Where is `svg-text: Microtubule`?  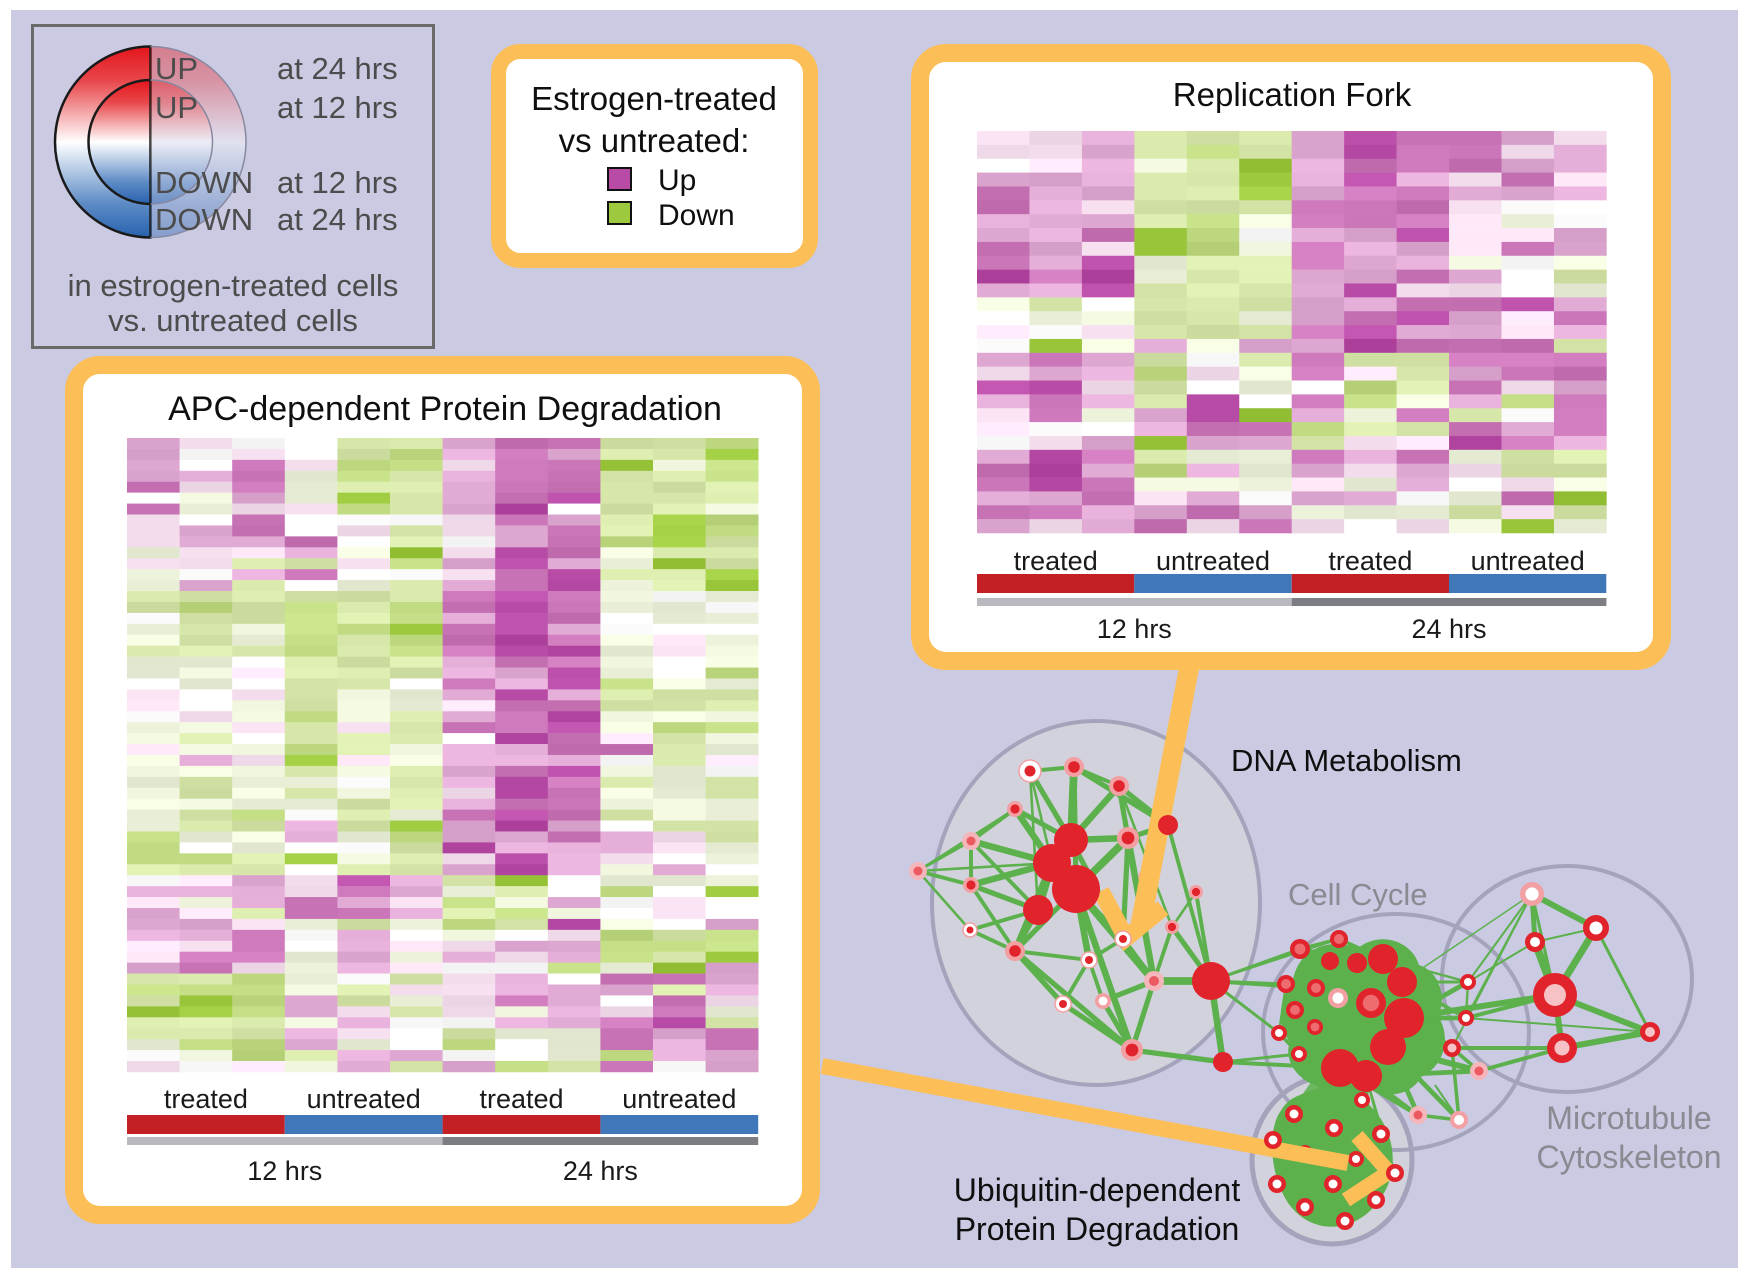 svg-text: Microtubule is located at coordinates (1628, 1118).